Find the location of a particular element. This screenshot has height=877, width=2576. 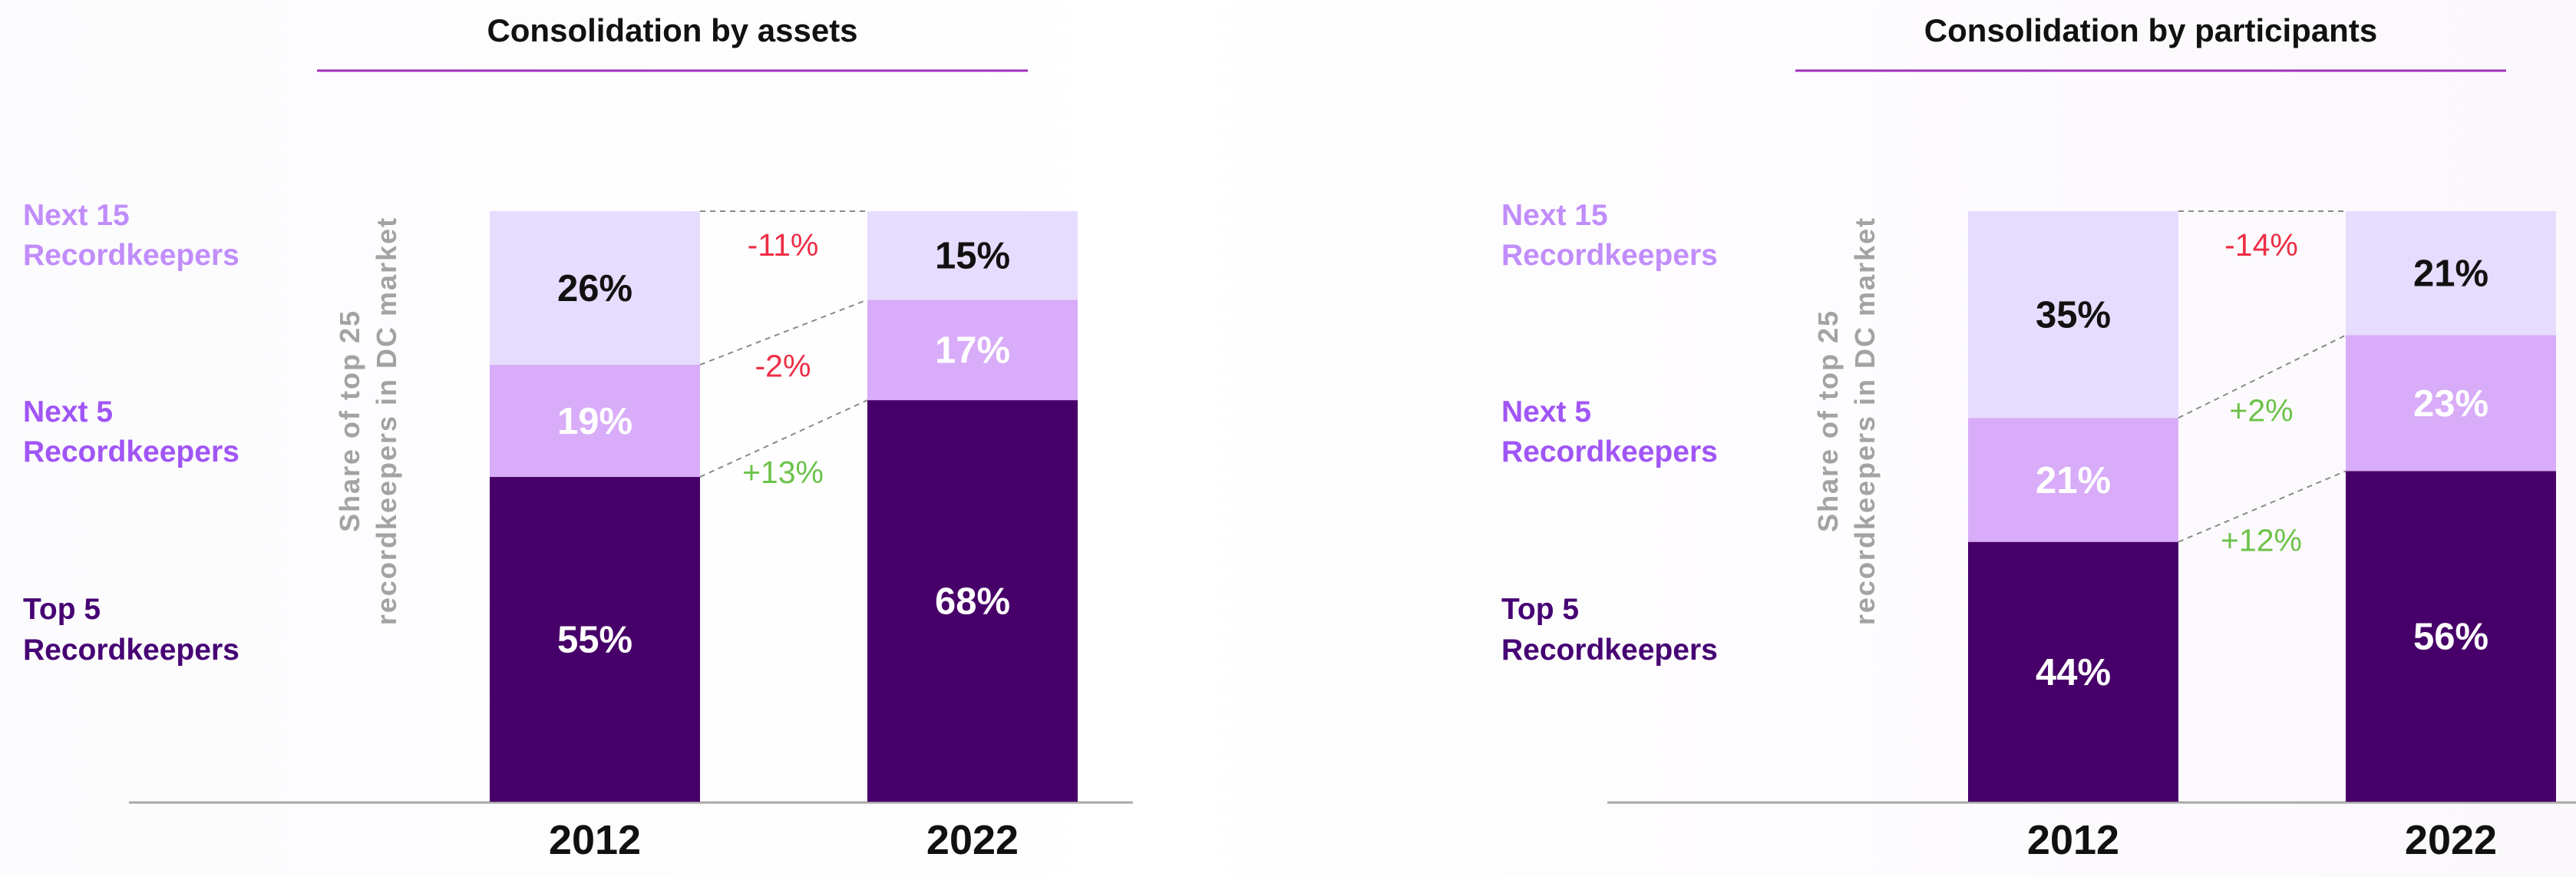

change-label: +12% is located at coordinates (2261, 540).